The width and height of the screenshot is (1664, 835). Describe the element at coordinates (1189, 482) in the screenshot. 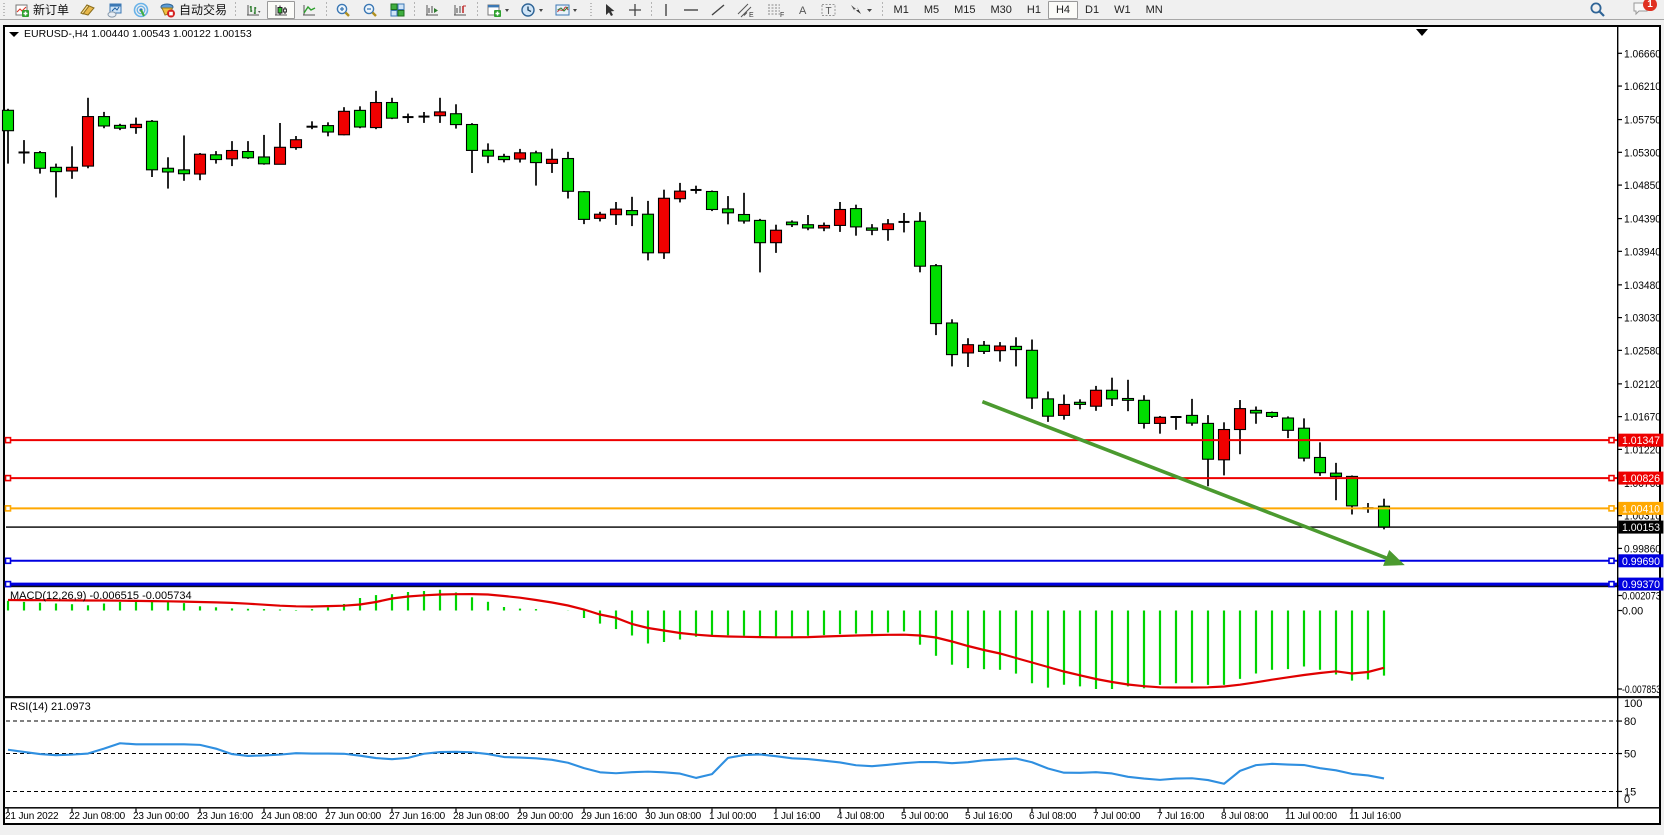

I see `trend-arrow-line` at that location.